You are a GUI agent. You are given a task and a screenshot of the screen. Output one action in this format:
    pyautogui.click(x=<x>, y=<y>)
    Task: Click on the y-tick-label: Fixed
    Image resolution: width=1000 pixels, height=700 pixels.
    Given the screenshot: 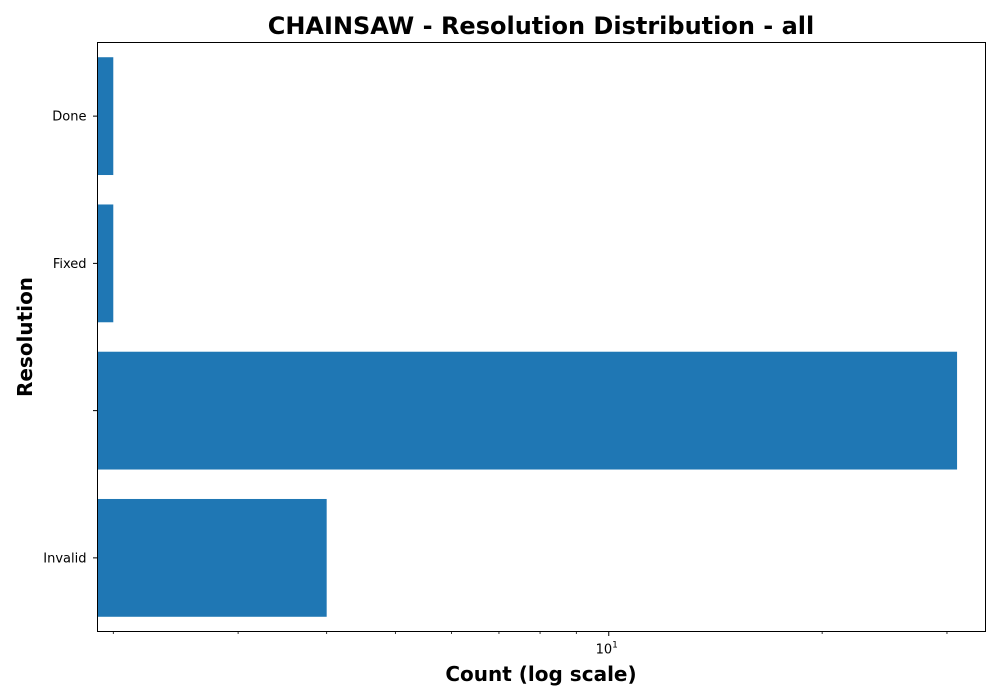 What is the action you would take?
    pyautogui.click(x=70, y=264)
    